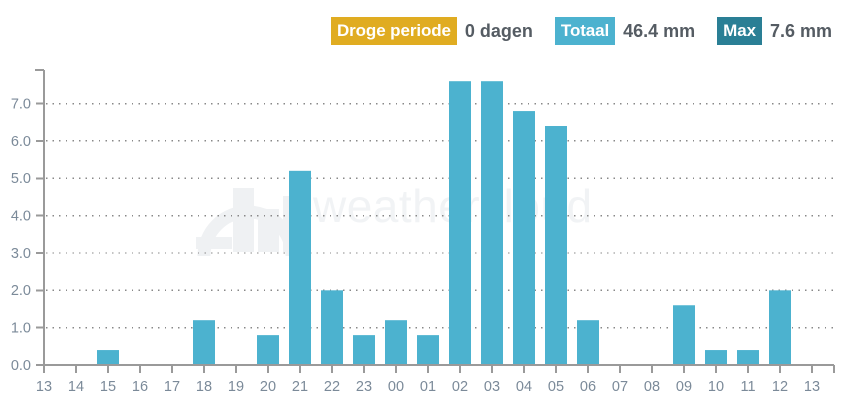 The width and height of the screenshot is (844, 402). Describe the element at coordinates (396, 387) in the screenshot. I see `x-tick-label: 00` at that location.